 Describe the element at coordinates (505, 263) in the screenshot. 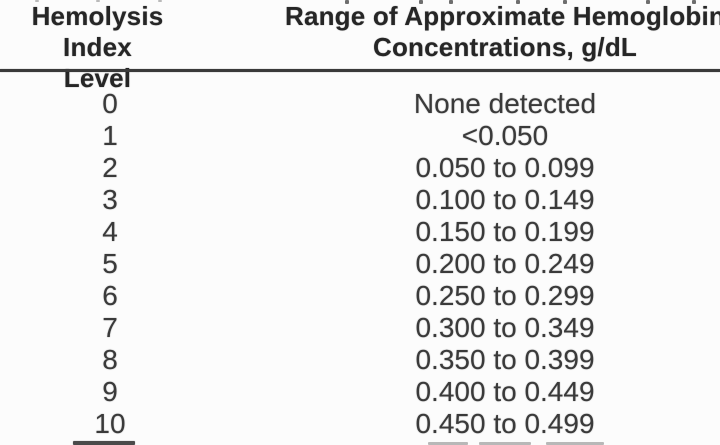

I see `range-cell: 0.200 to 0.249` at that location.